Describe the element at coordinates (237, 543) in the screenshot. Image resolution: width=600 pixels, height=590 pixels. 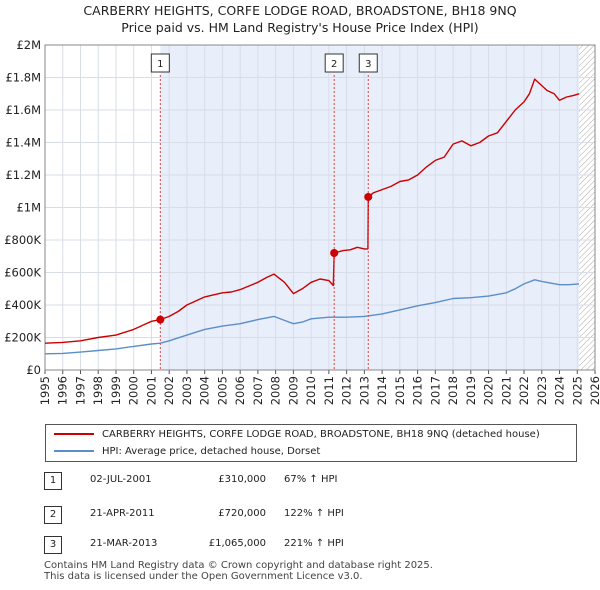
I see `sale-price: £1,065,000` at that location.